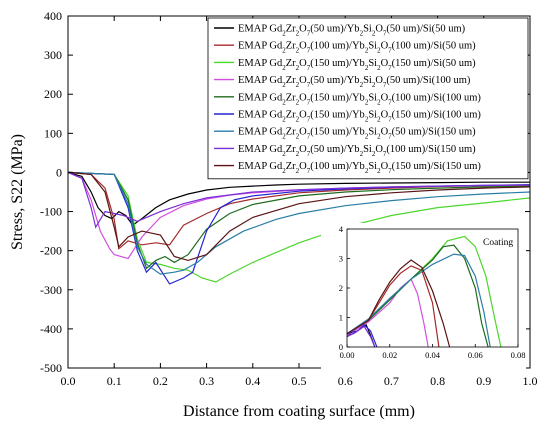 The image size is (550, 427). Describe the element at coordinates (341, 259) in the screenshot. I see `inset-y-tick-label: 3` at that location.